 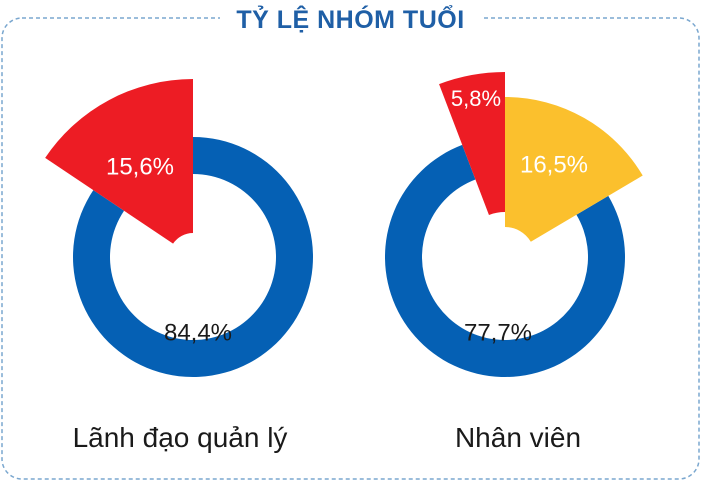 I want to click on slice-red, so click(x=472, y=143).